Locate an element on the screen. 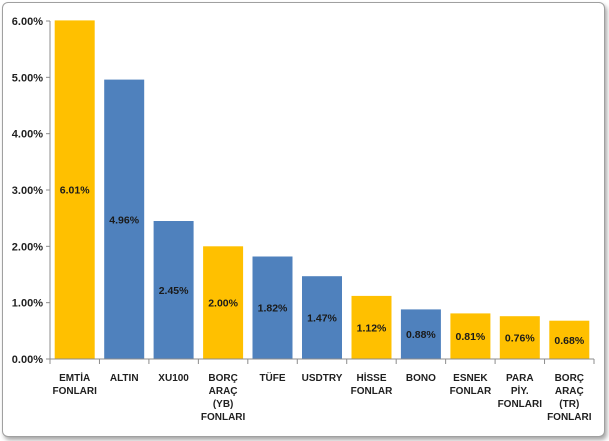 This screenshot has height=441, width=609. data-label: 6.01% is located at coordinates (75, 191).